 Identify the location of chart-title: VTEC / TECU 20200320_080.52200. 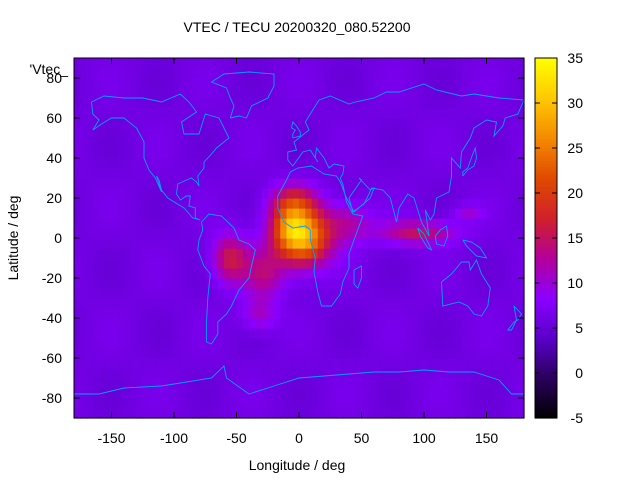
(296, 27).